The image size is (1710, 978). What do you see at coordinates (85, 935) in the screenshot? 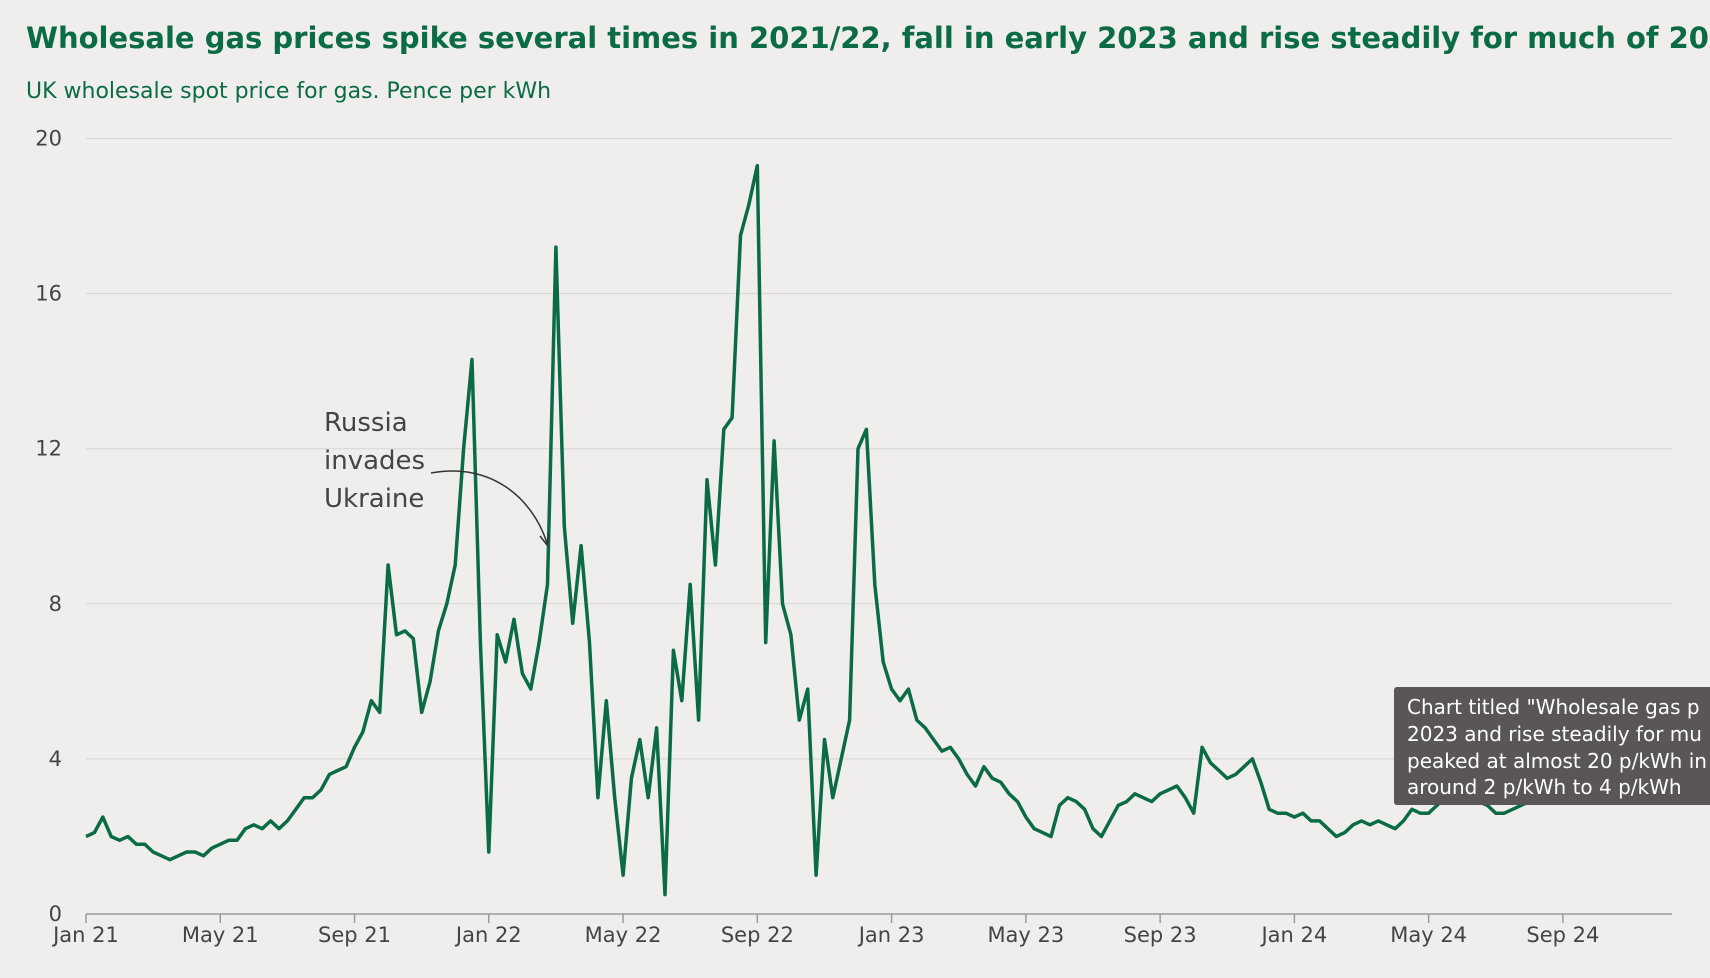
I see `x-tick-label: Jan 21` at bounding box center [85, 935].